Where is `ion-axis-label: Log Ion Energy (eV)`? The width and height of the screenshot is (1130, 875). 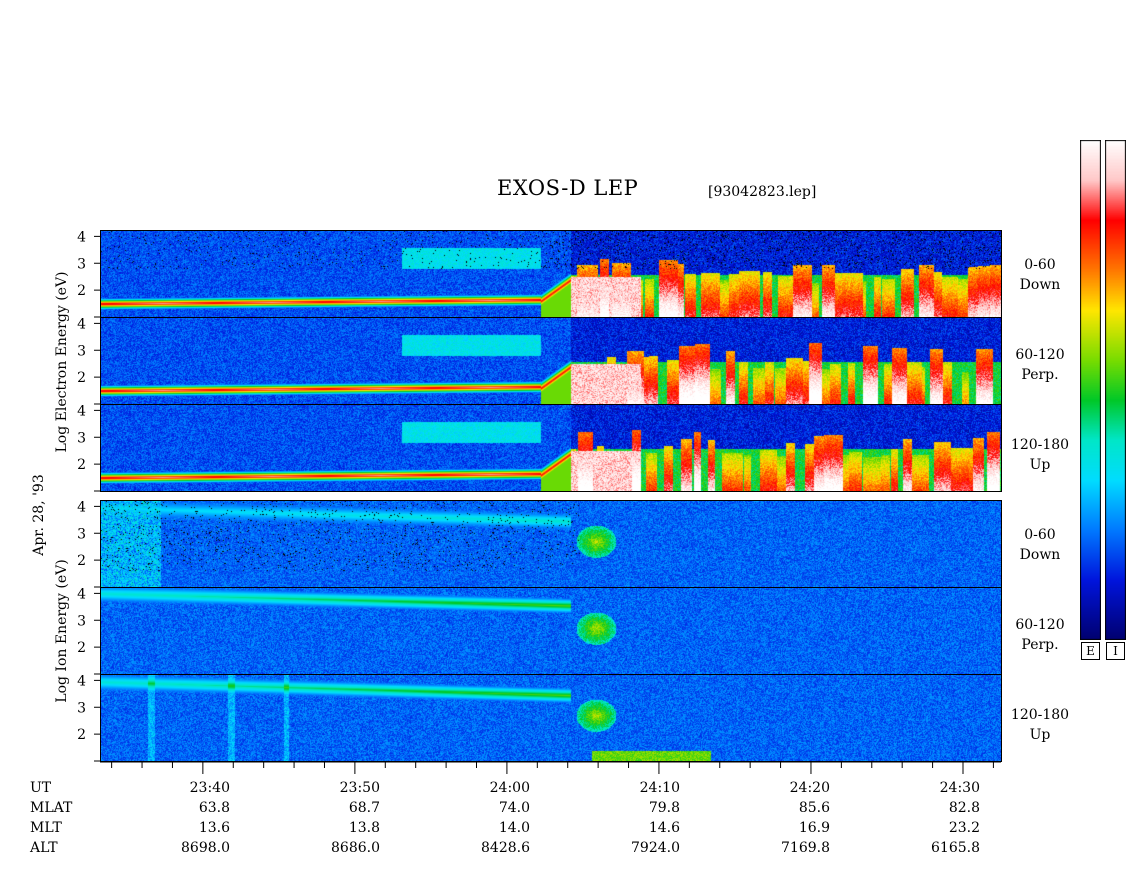
ion-axis-label: Log Ion Energy (eV) is located at coordinates (62, 631).